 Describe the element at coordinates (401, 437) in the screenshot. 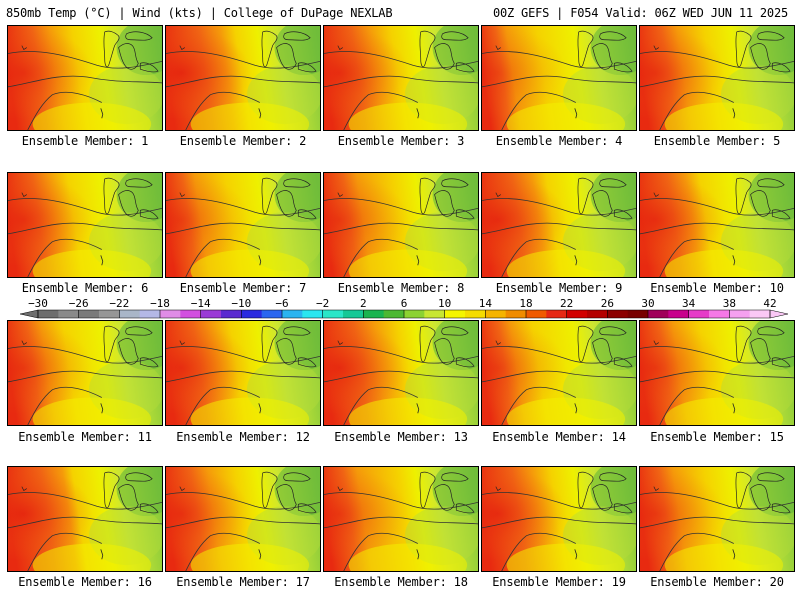

I see `panel-label: Ensemble Member: 13` at that location.